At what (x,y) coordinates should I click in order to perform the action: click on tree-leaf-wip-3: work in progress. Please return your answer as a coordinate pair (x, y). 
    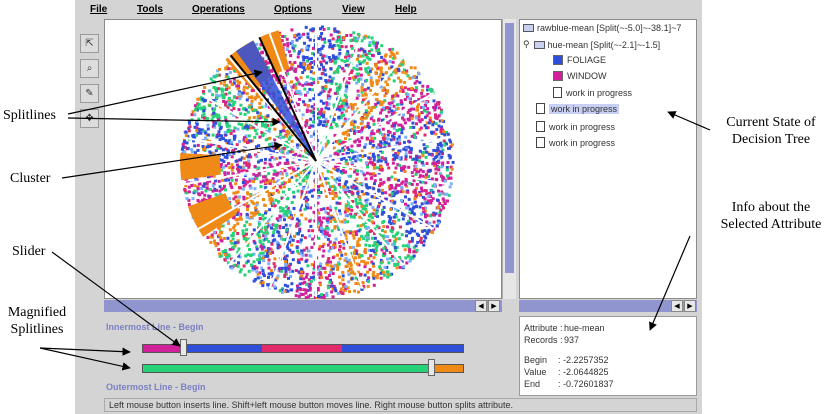
    Looking at the image, I should click on (575, 126).